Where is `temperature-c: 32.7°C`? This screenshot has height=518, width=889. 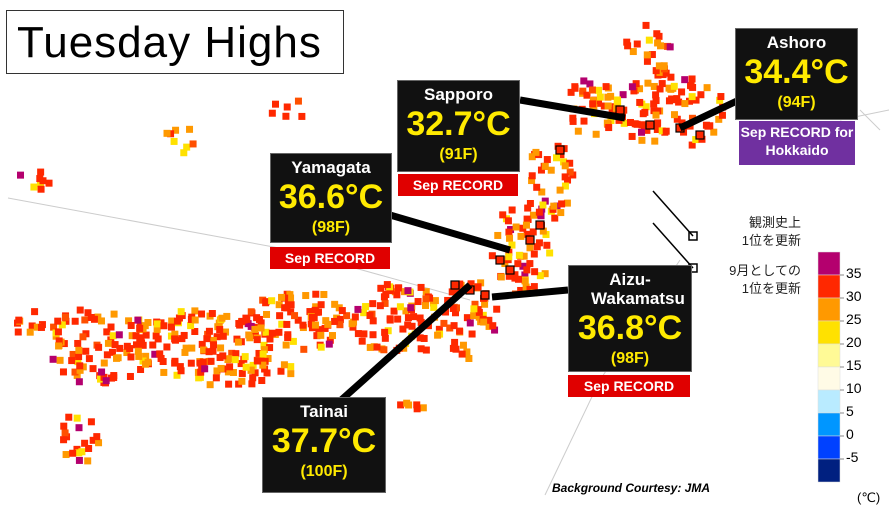
temperature-c: 32.7°C is located at coordinates (458, 124).